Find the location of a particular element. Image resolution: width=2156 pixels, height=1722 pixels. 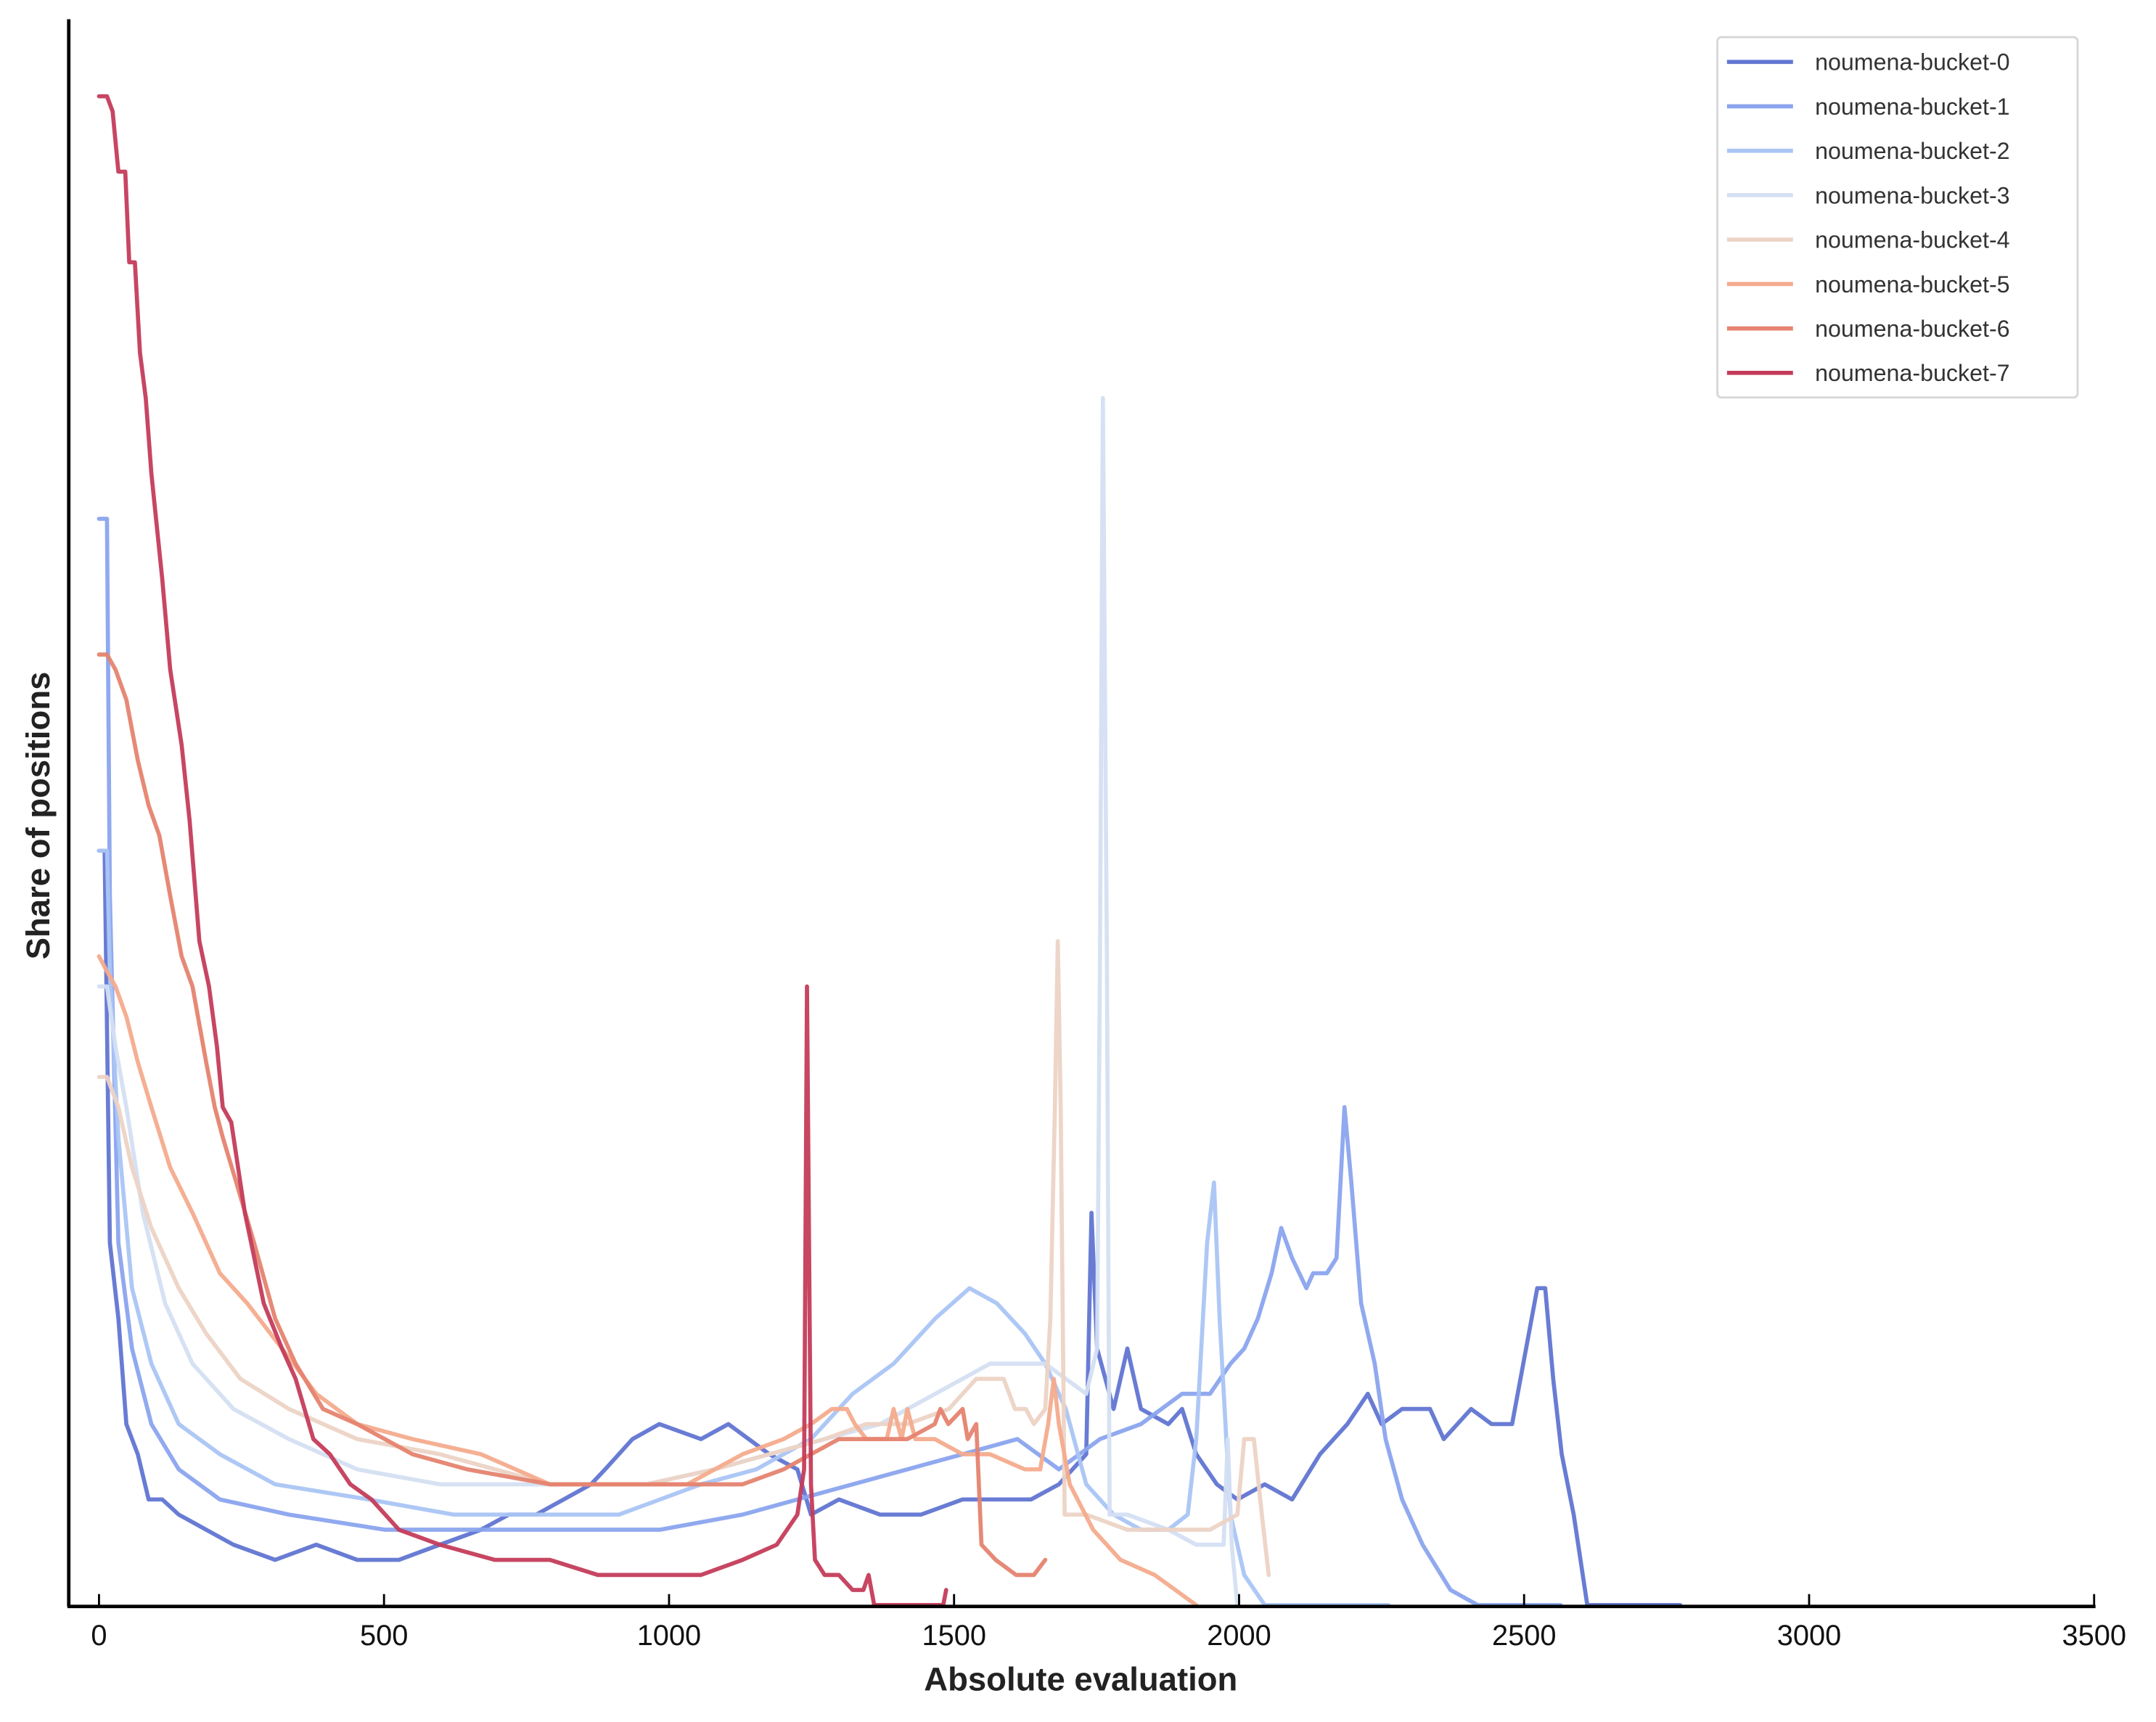

legend-item: noumena-bucket-1 is located at coordinates (1868, 107).